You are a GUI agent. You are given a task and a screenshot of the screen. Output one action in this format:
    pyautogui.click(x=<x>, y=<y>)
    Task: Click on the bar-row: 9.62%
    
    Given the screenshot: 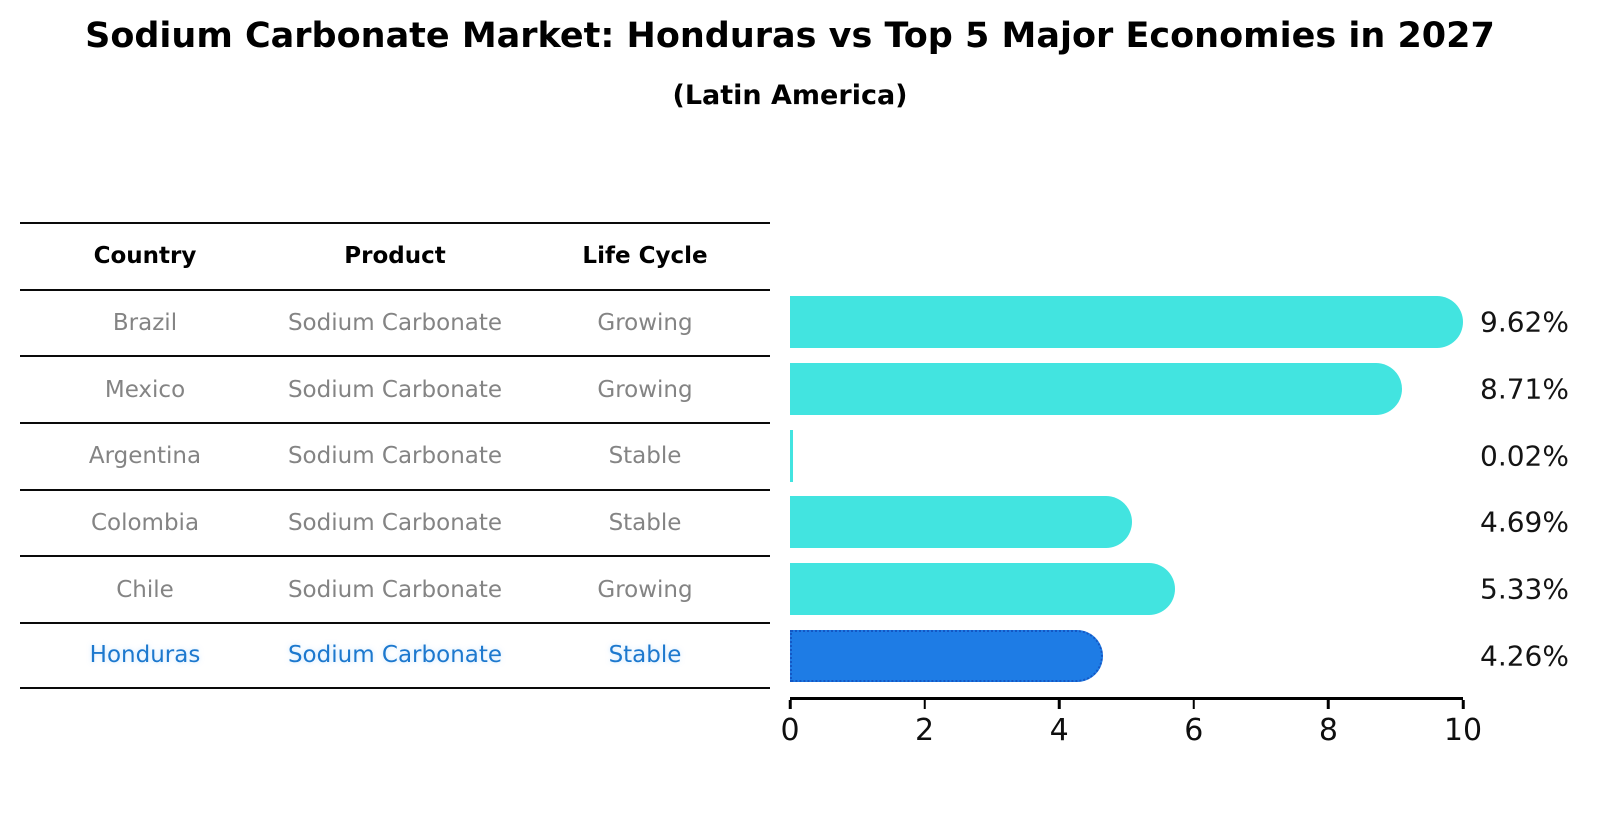 What is the action you would take?
    pyautogui.click(x=1179, y=322)
    